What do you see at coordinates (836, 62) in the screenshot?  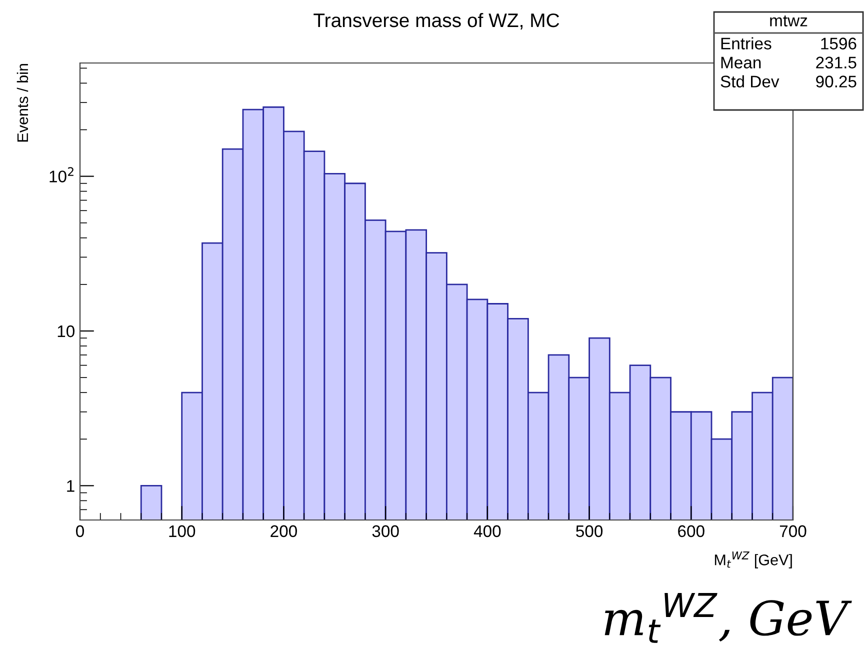 I see `text: 231.5` at bounding box center [836, 62].